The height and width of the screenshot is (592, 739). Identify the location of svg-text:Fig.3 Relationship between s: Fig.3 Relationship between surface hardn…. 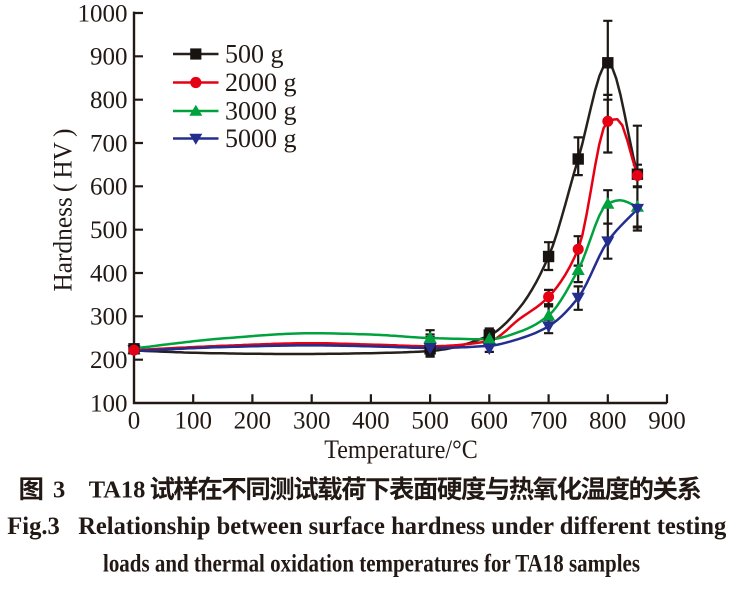
(366, 526).